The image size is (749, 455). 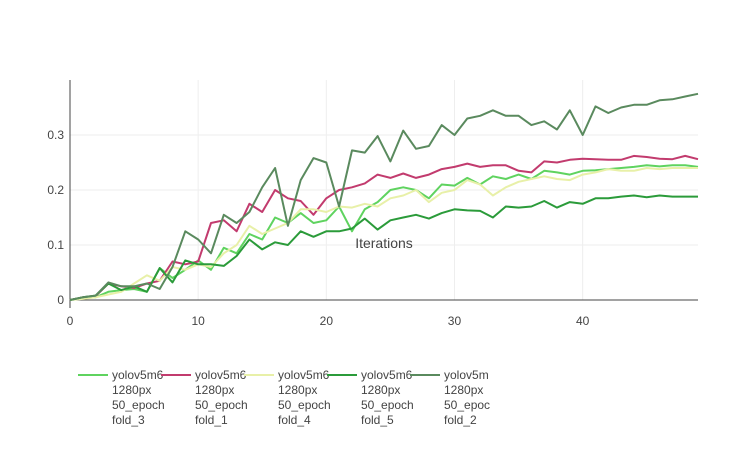 What do you see at coordinates (211, 420) in the screenshot?
I see `legend-label: fold_1` at bounding box center [211, 420].